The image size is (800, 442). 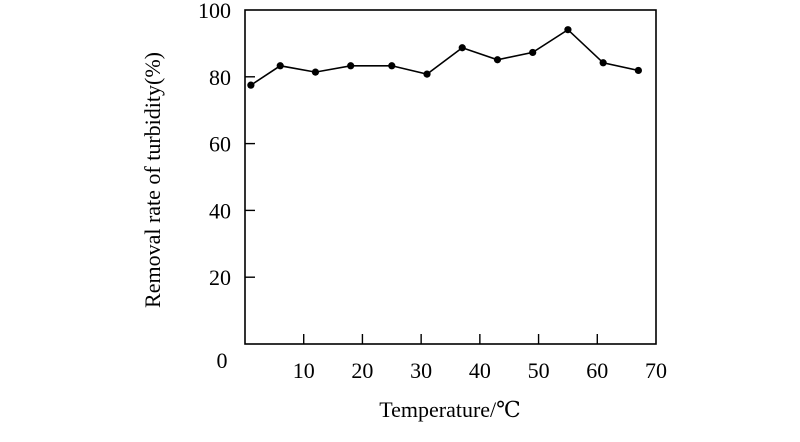 I want to click on x-tick-label: 50, so click(x=539, y=370).